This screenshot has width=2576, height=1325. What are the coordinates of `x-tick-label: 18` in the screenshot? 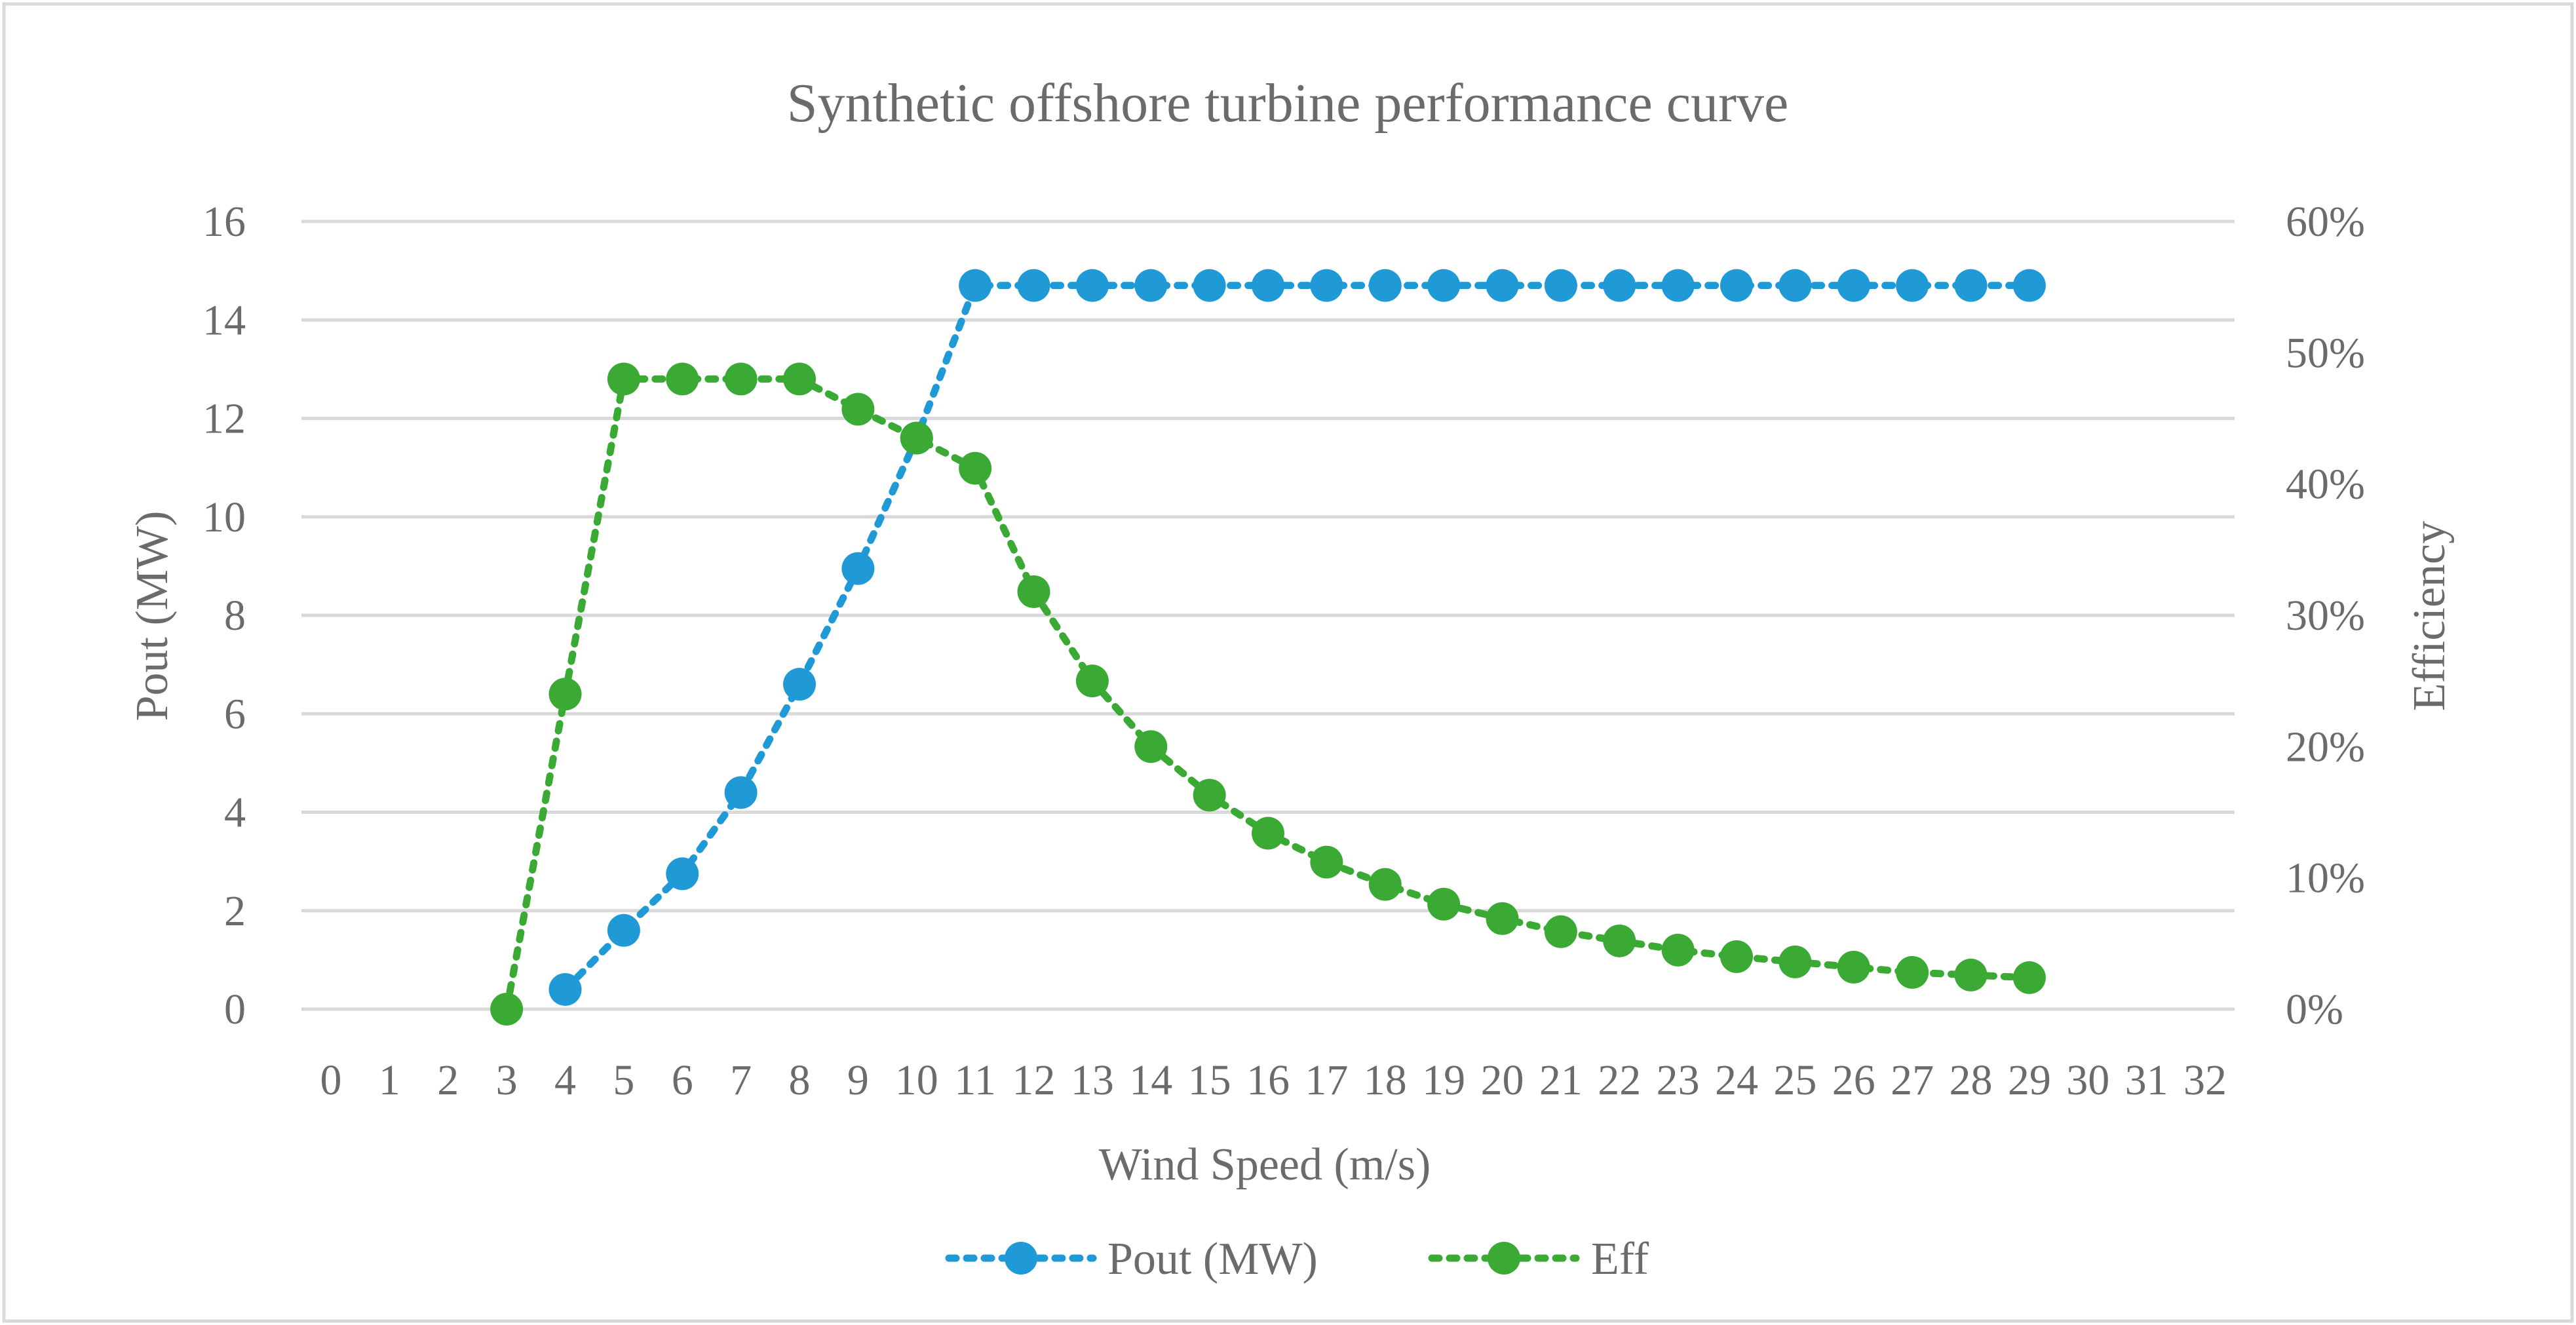 It's located at (1385, 1080).